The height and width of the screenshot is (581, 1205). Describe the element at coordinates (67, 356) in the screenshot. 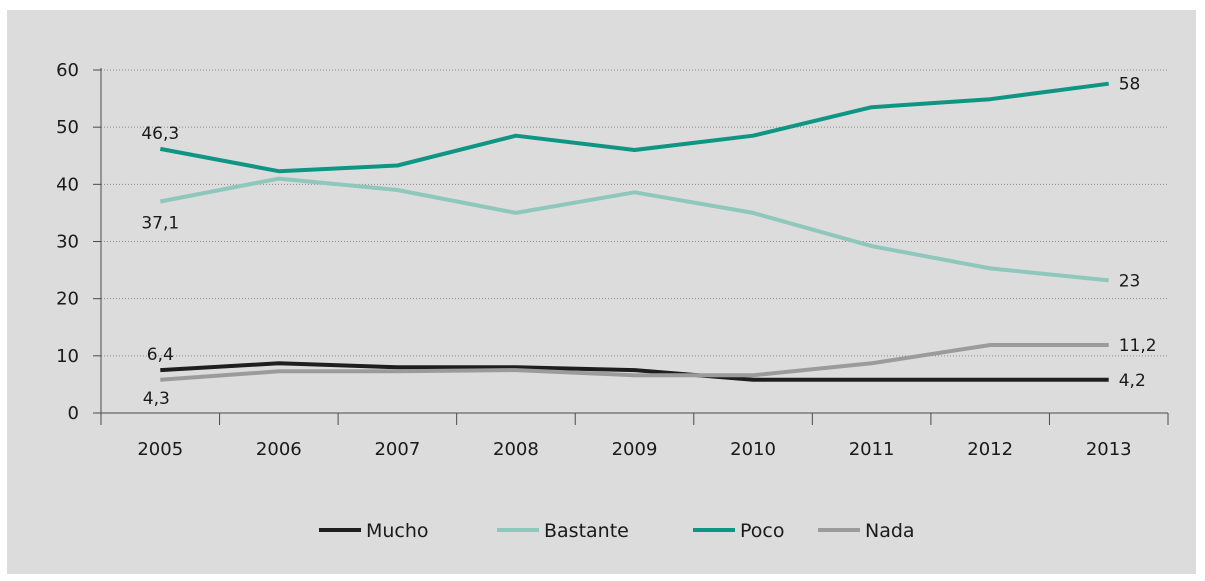

I see `y-tick-label: 10` at that location.